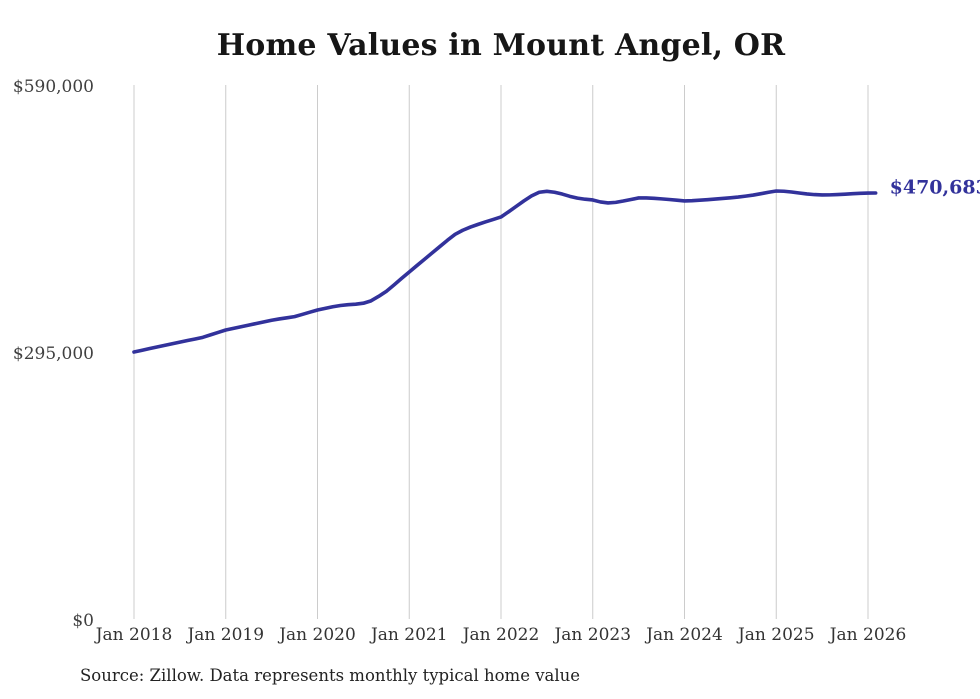  Describe the element at coordinates (501, 45) in the screenshot. I see `chart-title: Home Values in Mount Angel, OR` at that location.